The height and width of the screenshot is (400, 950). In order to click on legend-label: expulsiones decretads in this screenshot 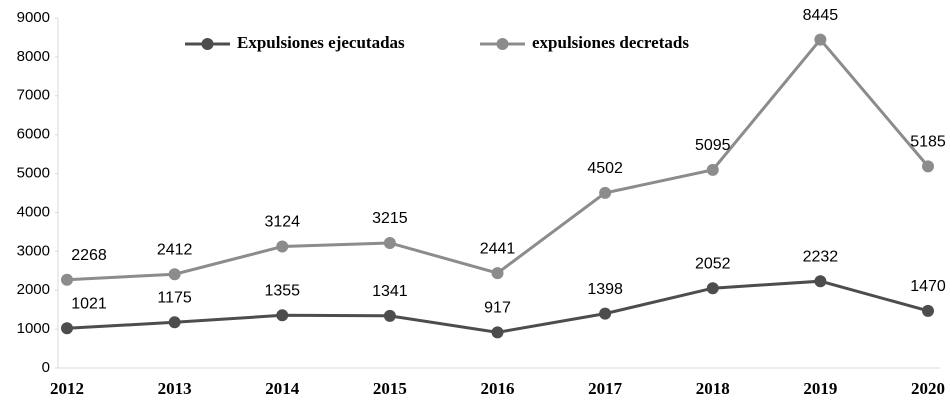, I will do `click(610, 42)`.